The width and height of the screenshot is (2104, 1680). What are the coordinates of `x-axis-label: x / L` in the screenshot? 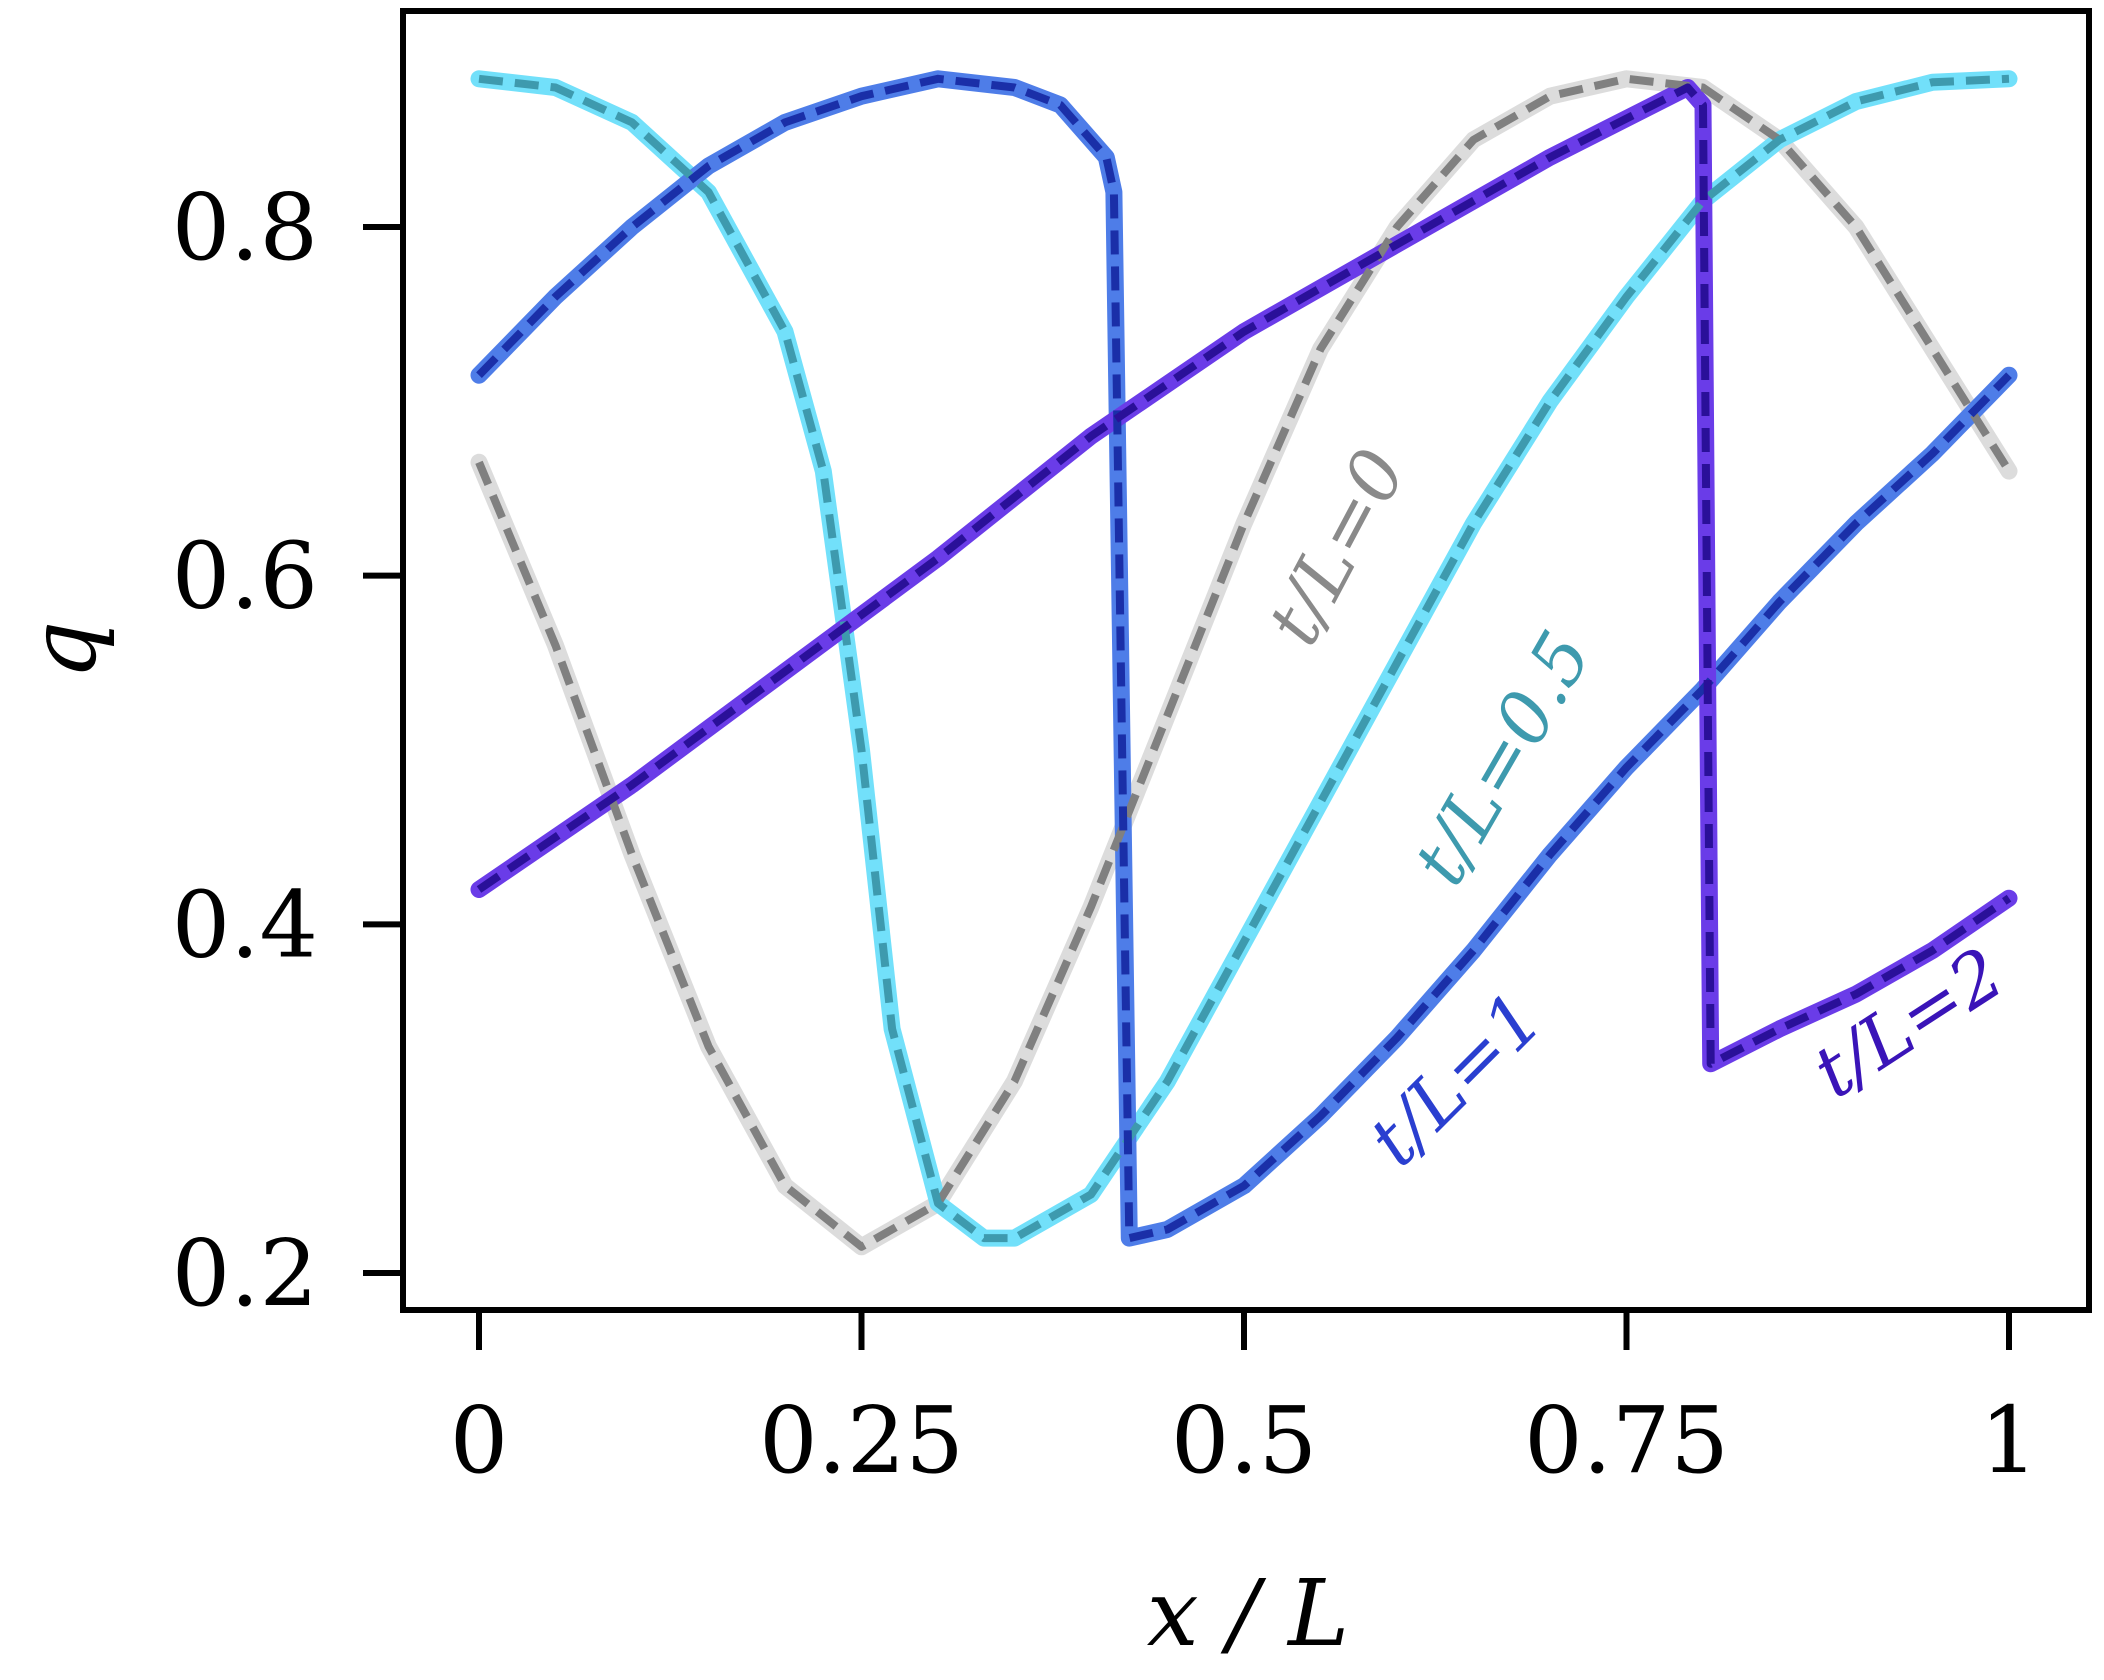 It's located at (1248, 1613).